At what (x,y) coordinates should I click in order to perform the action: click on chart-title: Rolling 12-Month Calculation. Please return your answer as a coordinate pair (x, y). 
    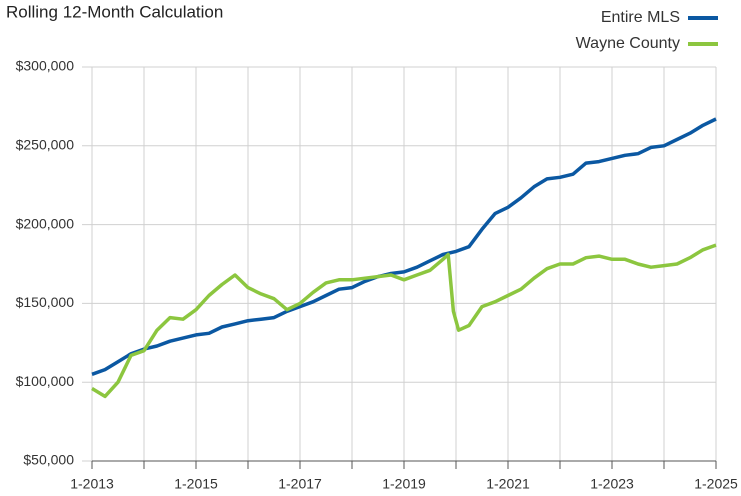
    Looking at the image, I should click on (114, 11).